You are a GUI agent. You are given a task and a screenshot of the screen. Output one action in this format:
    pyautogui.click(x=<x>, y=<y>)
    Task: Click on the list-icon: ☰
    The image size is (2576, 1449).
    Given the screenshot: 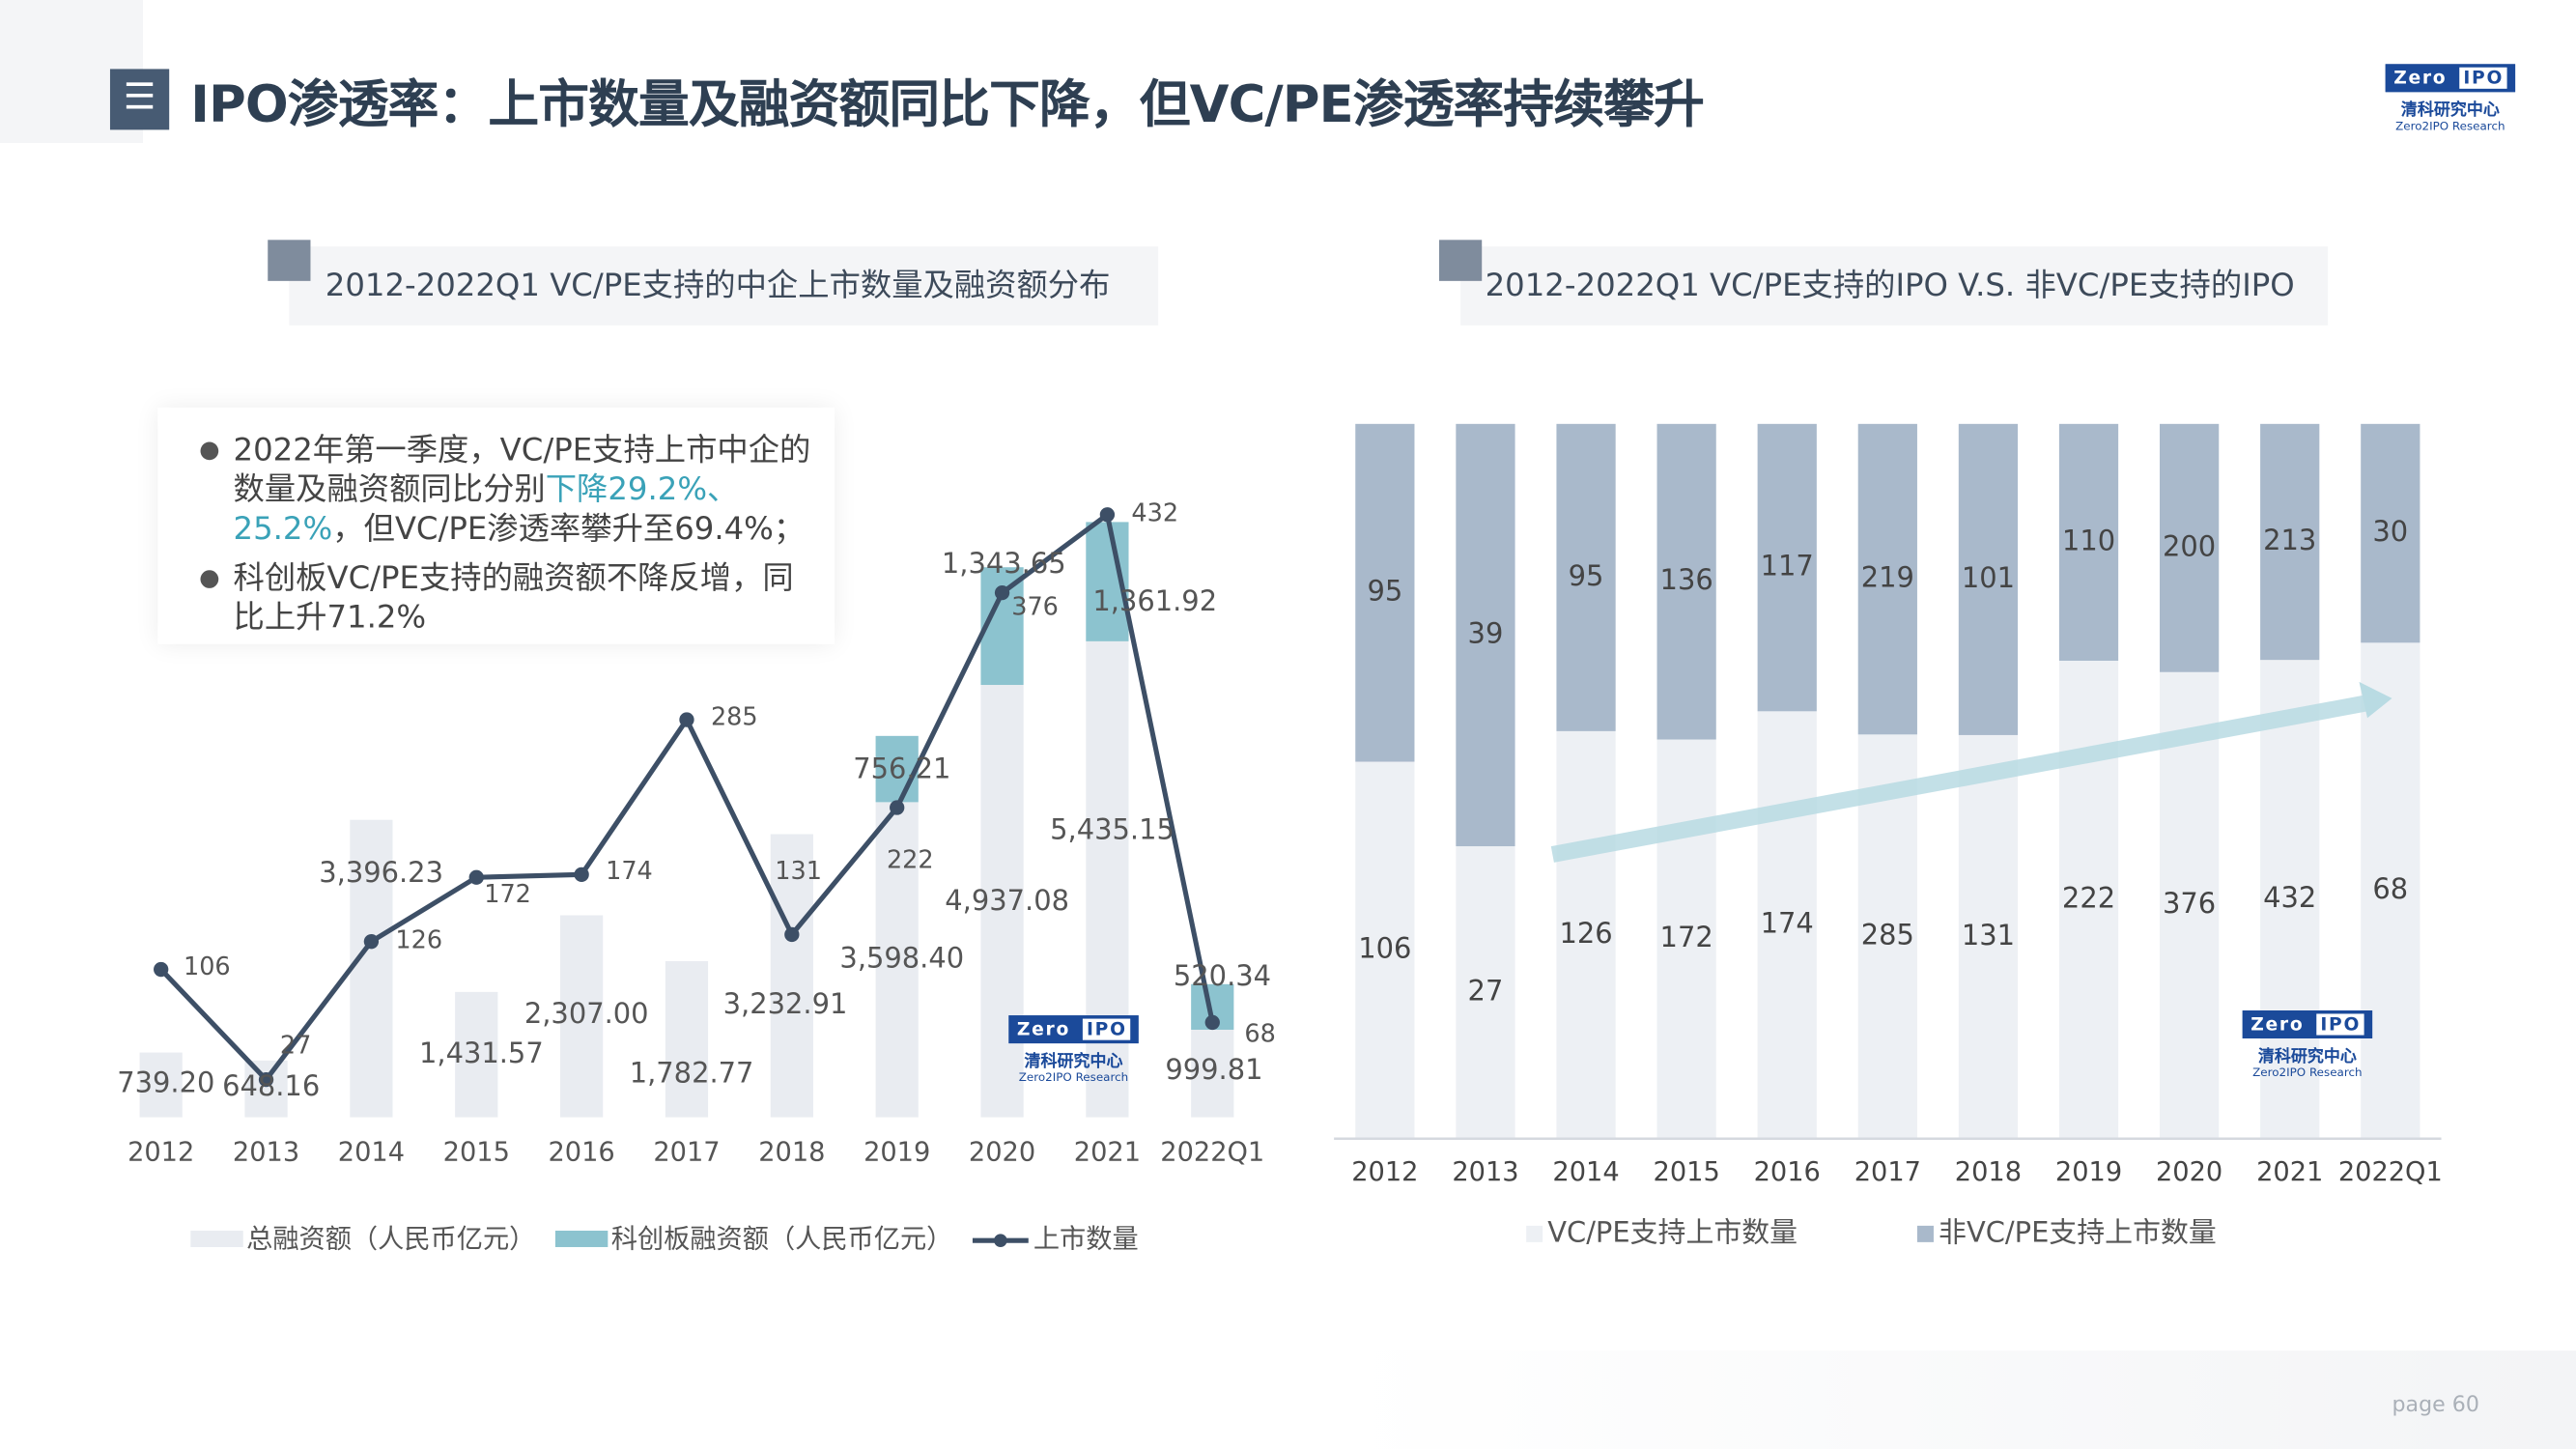 What is the action you would take?
    pyautogui.click(x=139, y=99)
    